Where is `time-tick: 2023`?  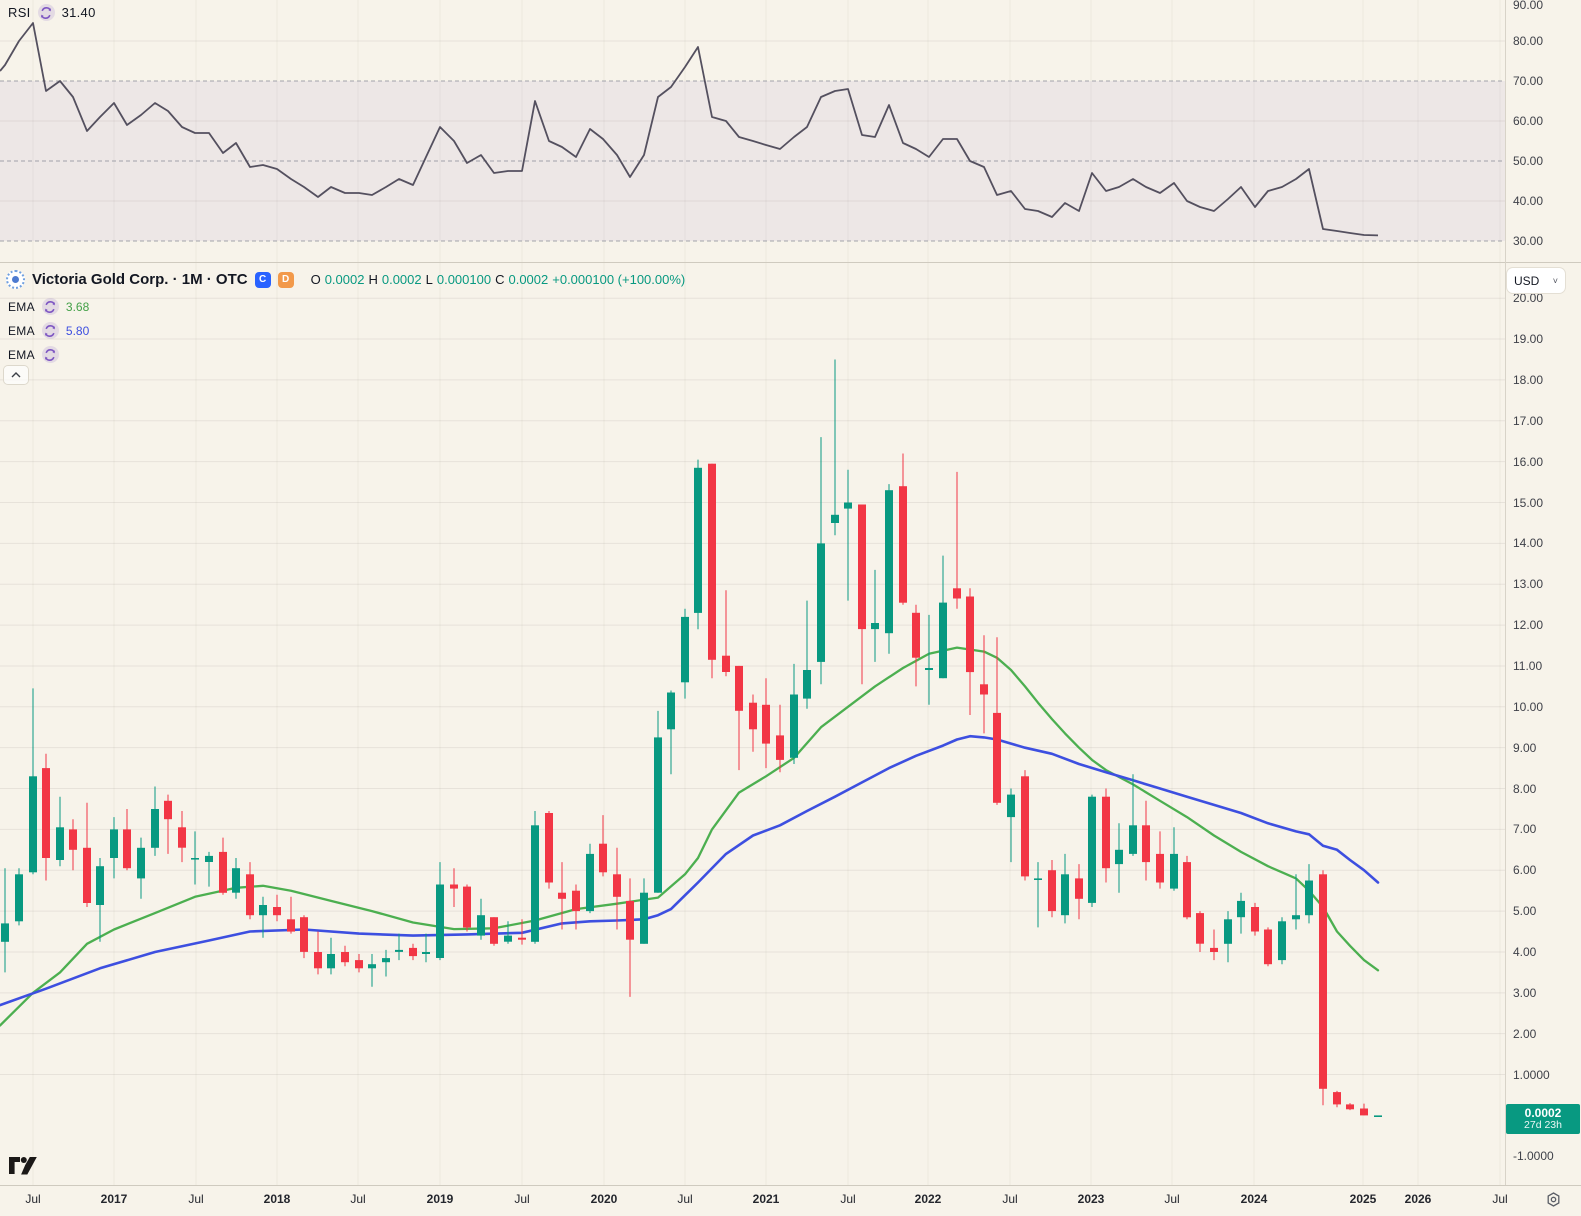 time-tick: 2023 is located at coordinates (1091, 1199).